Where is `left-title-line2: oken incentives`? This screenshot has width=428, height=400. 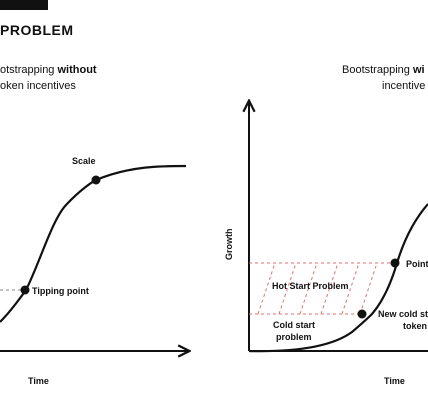 left-title-line2: oken incentives is located at coordinates (38, 86).